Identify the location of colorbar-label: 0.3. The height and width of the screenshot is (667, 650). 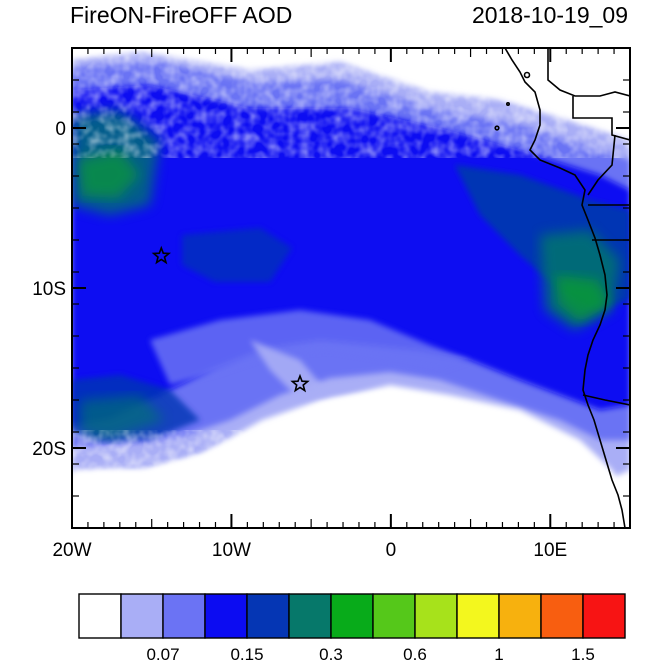
(331, 654).